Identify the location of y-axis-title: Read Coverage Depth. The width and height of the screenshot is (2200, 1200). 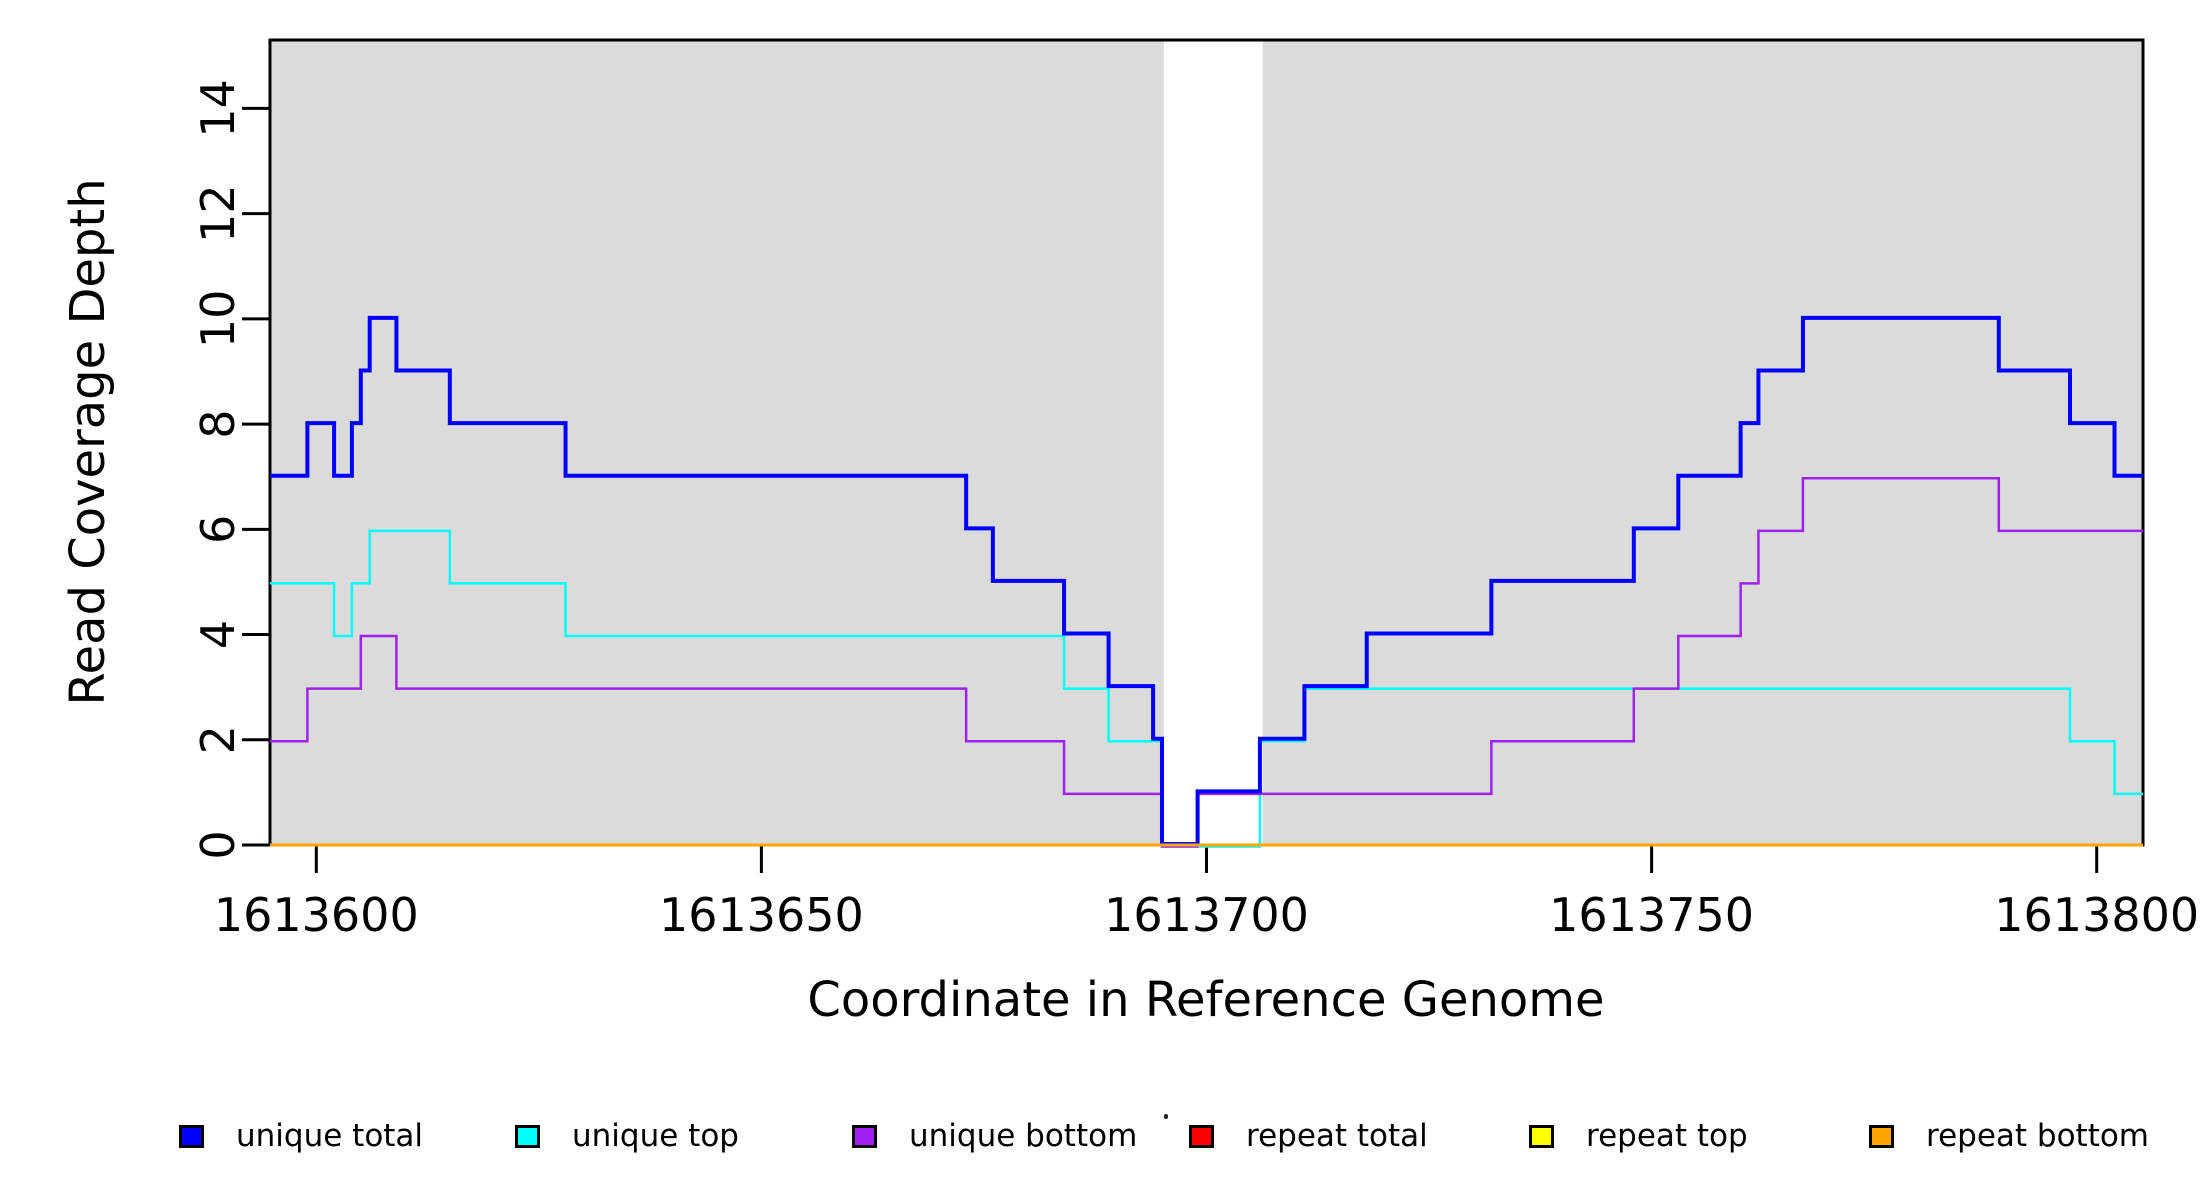
(88, 442).